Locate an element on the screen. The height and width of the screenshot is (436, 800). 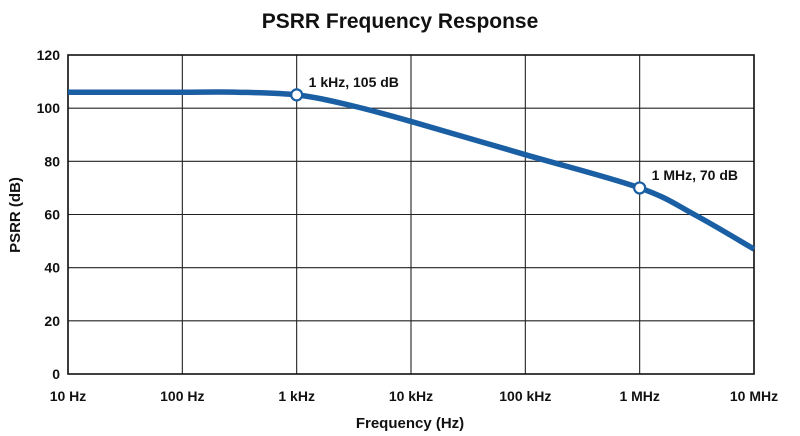
x-tick-label: 10 Hz is located at coordinates (68, 396).